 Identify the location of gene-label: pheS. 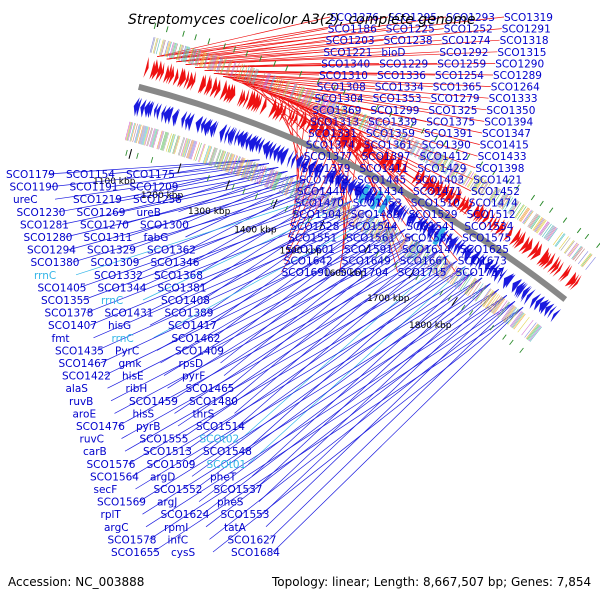
(230, 503).